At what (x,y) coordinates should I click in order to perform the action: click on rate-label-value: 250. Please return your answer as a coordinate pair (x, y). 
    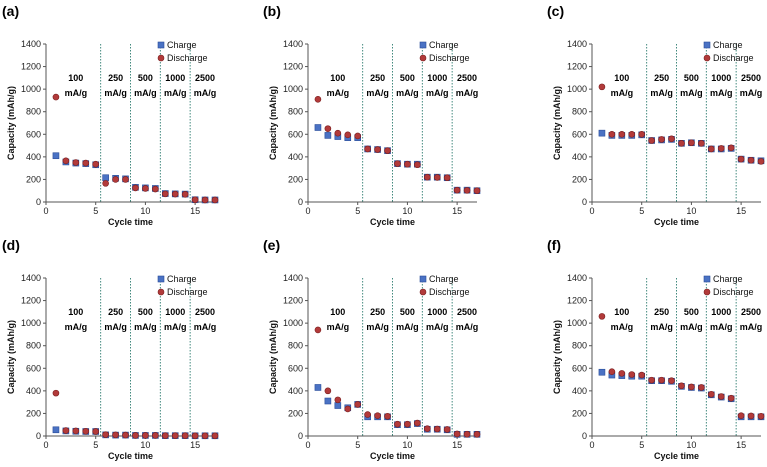
    Looking at the image, I should click on (661, 312).